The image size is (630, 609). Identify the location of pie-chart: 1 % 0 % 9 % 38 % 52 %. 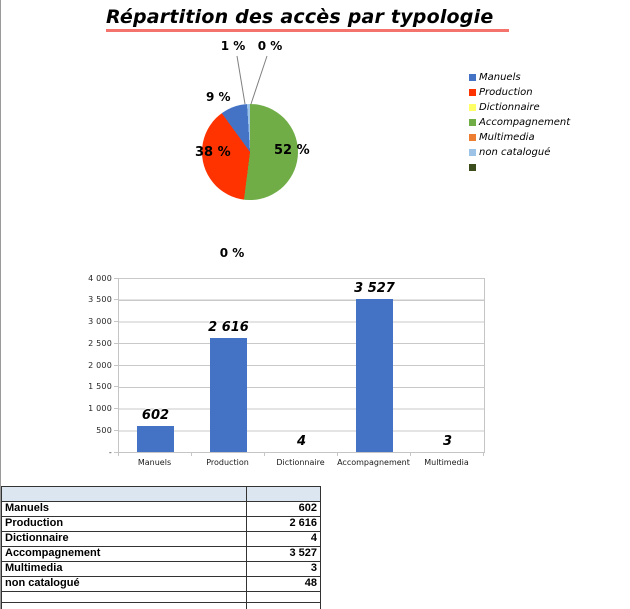
(260, 123).